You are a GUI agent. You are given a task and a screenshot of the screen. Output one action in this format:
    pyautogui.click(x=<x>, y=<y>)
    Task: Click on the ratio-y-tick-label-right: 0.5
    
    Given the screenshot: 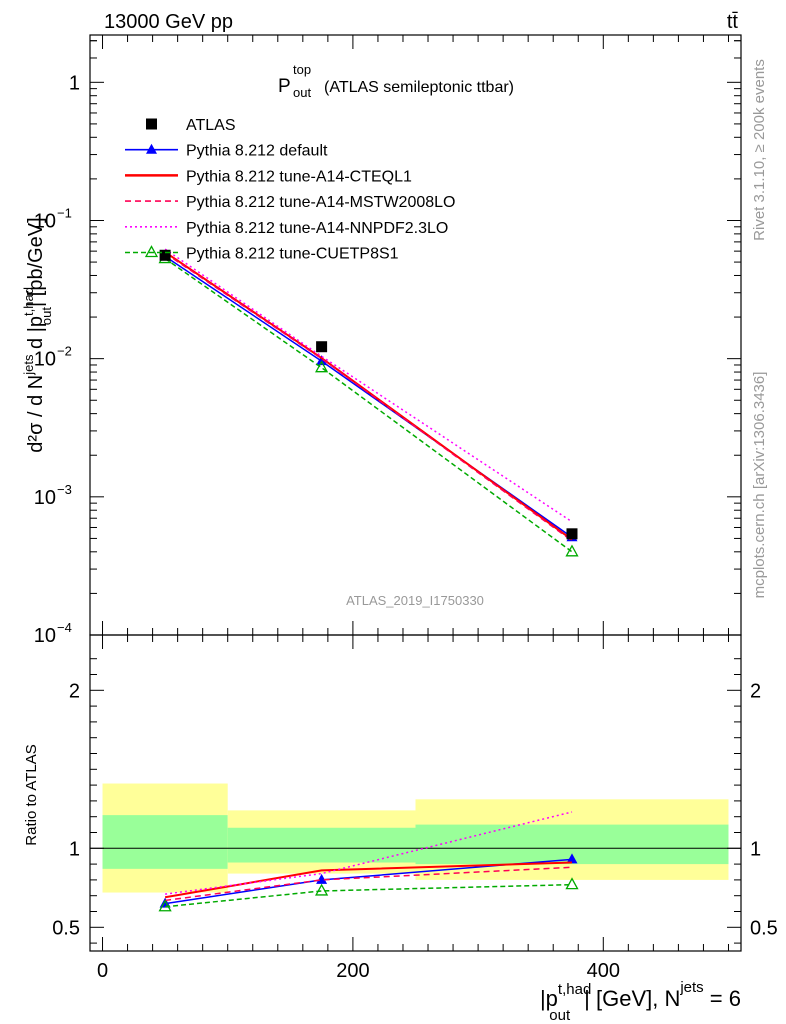 What is the action you would take?
    pyautogui.click(x=764, y=928)
    